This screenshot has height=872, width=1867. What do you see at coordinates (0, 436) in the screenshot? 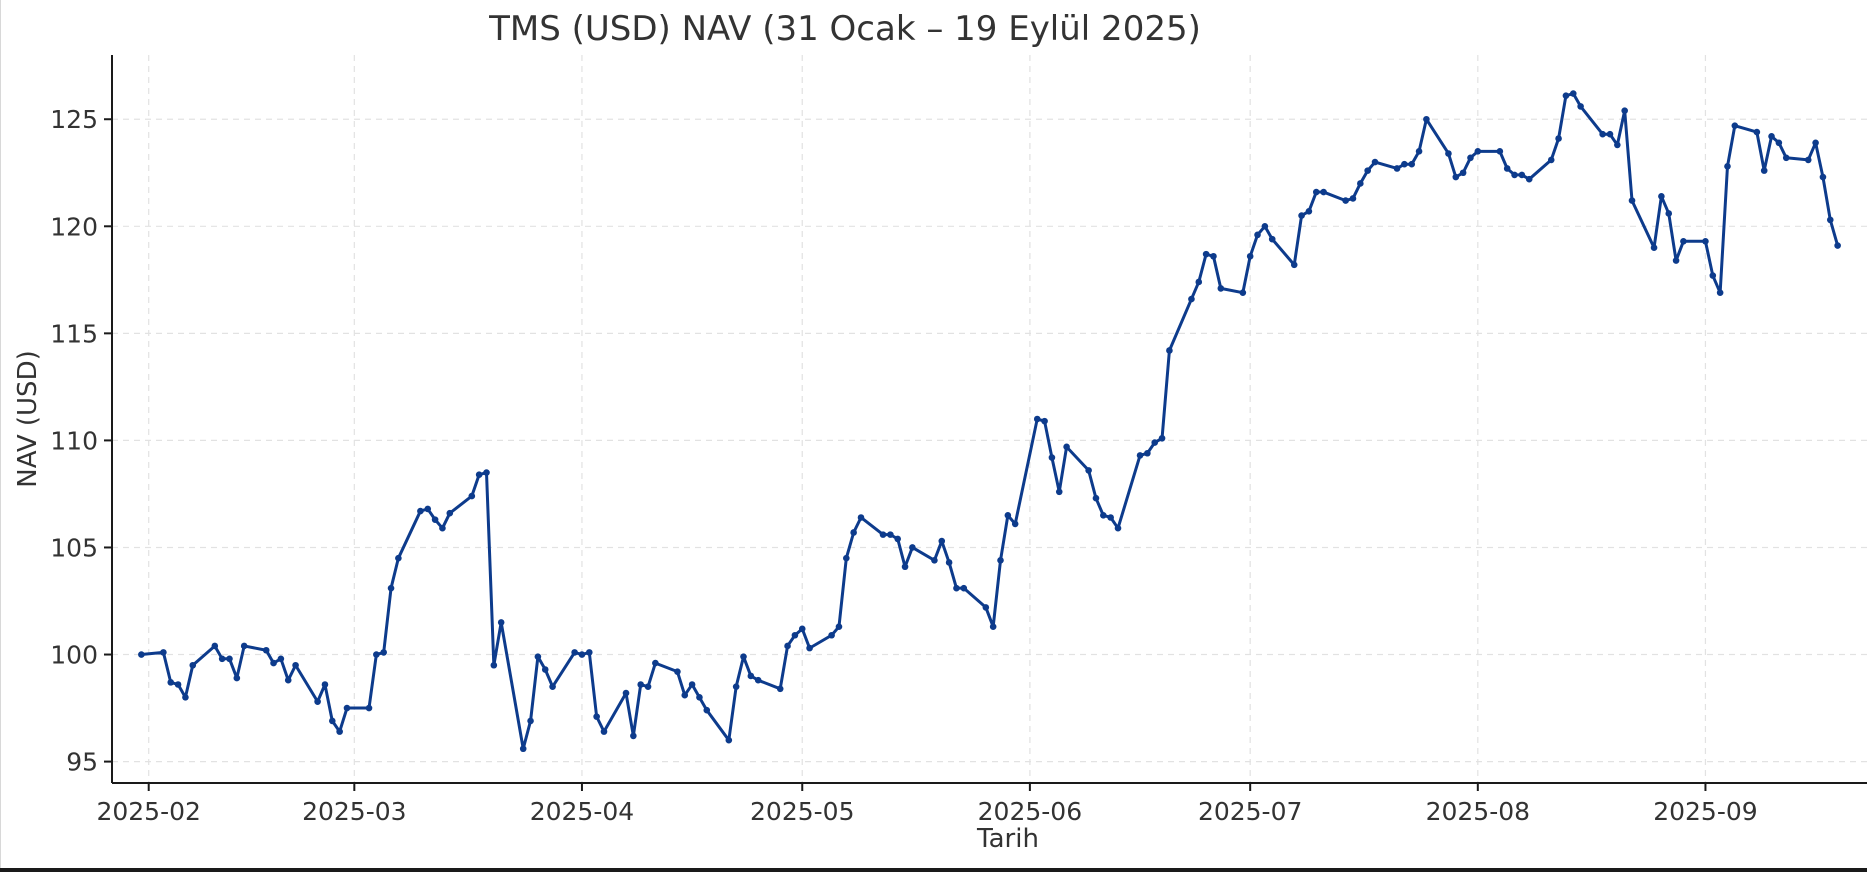
I see `left-edge` at bounding box center [0, 436].